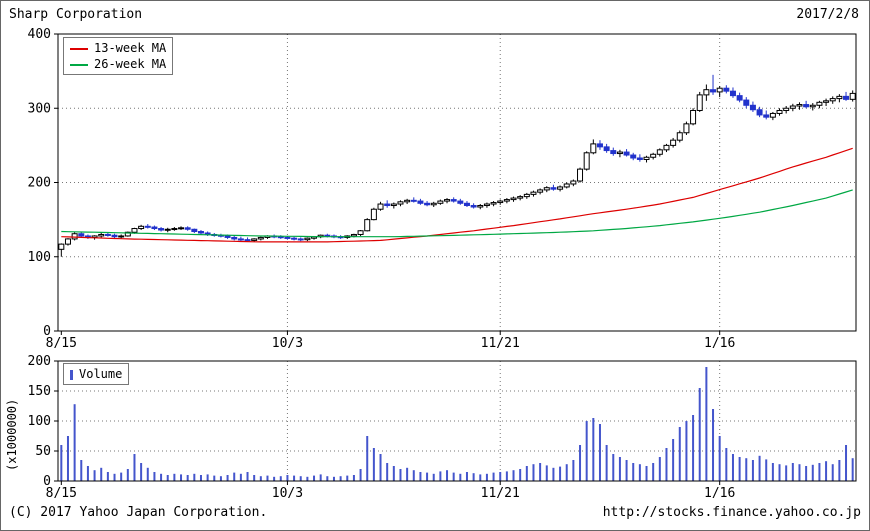 This screenshot has width=870, height=531. Describe the element at coordinates (731, 512) in the screenshot. I see `source-url: http://stocks.finance.yahoo.co.jp` at that location.